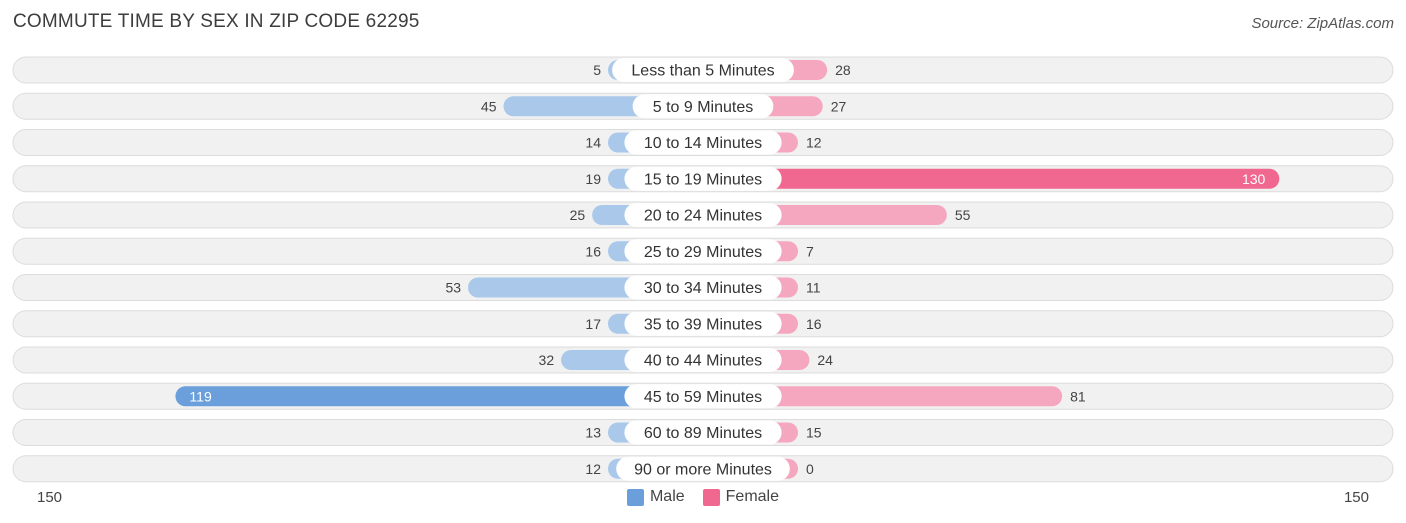  What do you see at coordinates (1322, 23) in the screenshot?
I see `source-note: Source: ZipAtlas.com` at bounding box center [1322, 23].